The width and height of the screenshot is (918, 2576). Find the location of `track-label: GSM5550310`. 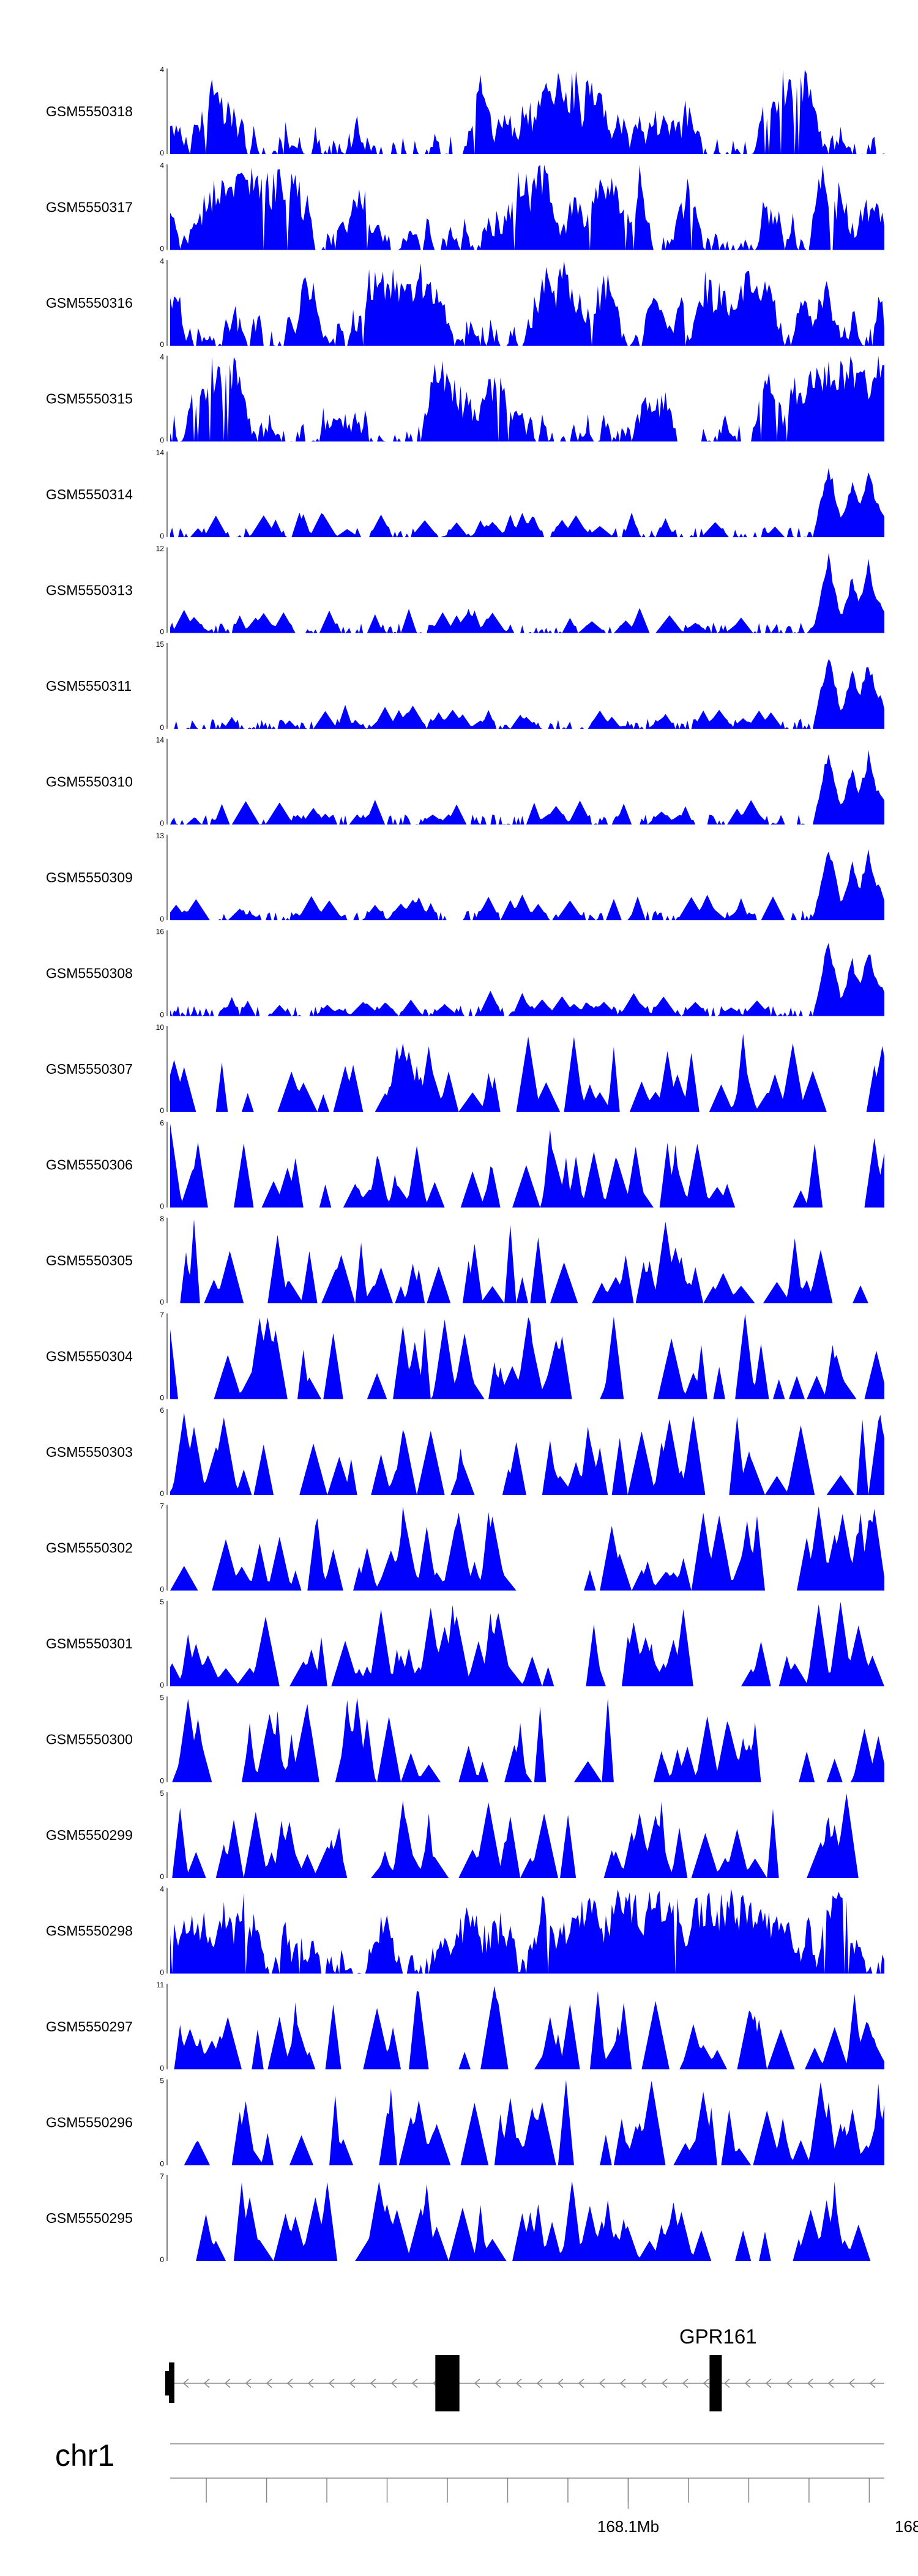

track-label: GSM5550310 is located at coordinates (89, 782).